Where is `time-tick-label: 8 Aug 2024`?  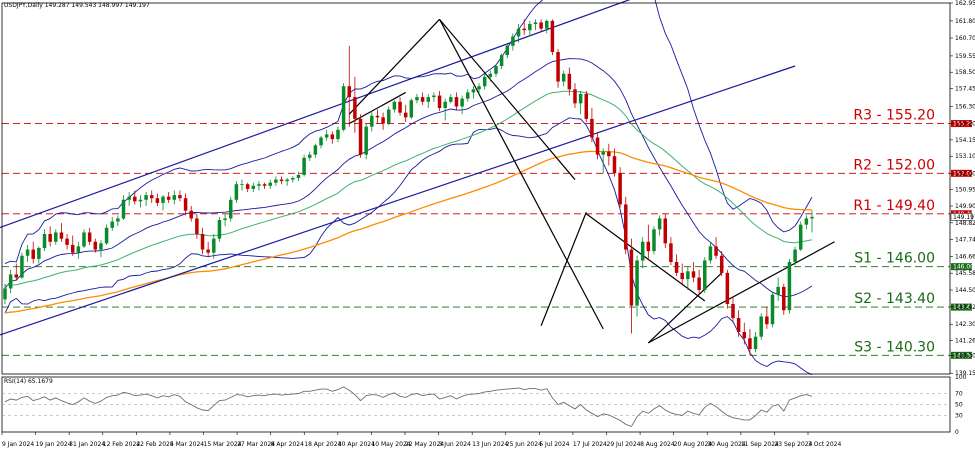 time-tick-label: 8 Aug 2024 is located at coordinates (657, 444).